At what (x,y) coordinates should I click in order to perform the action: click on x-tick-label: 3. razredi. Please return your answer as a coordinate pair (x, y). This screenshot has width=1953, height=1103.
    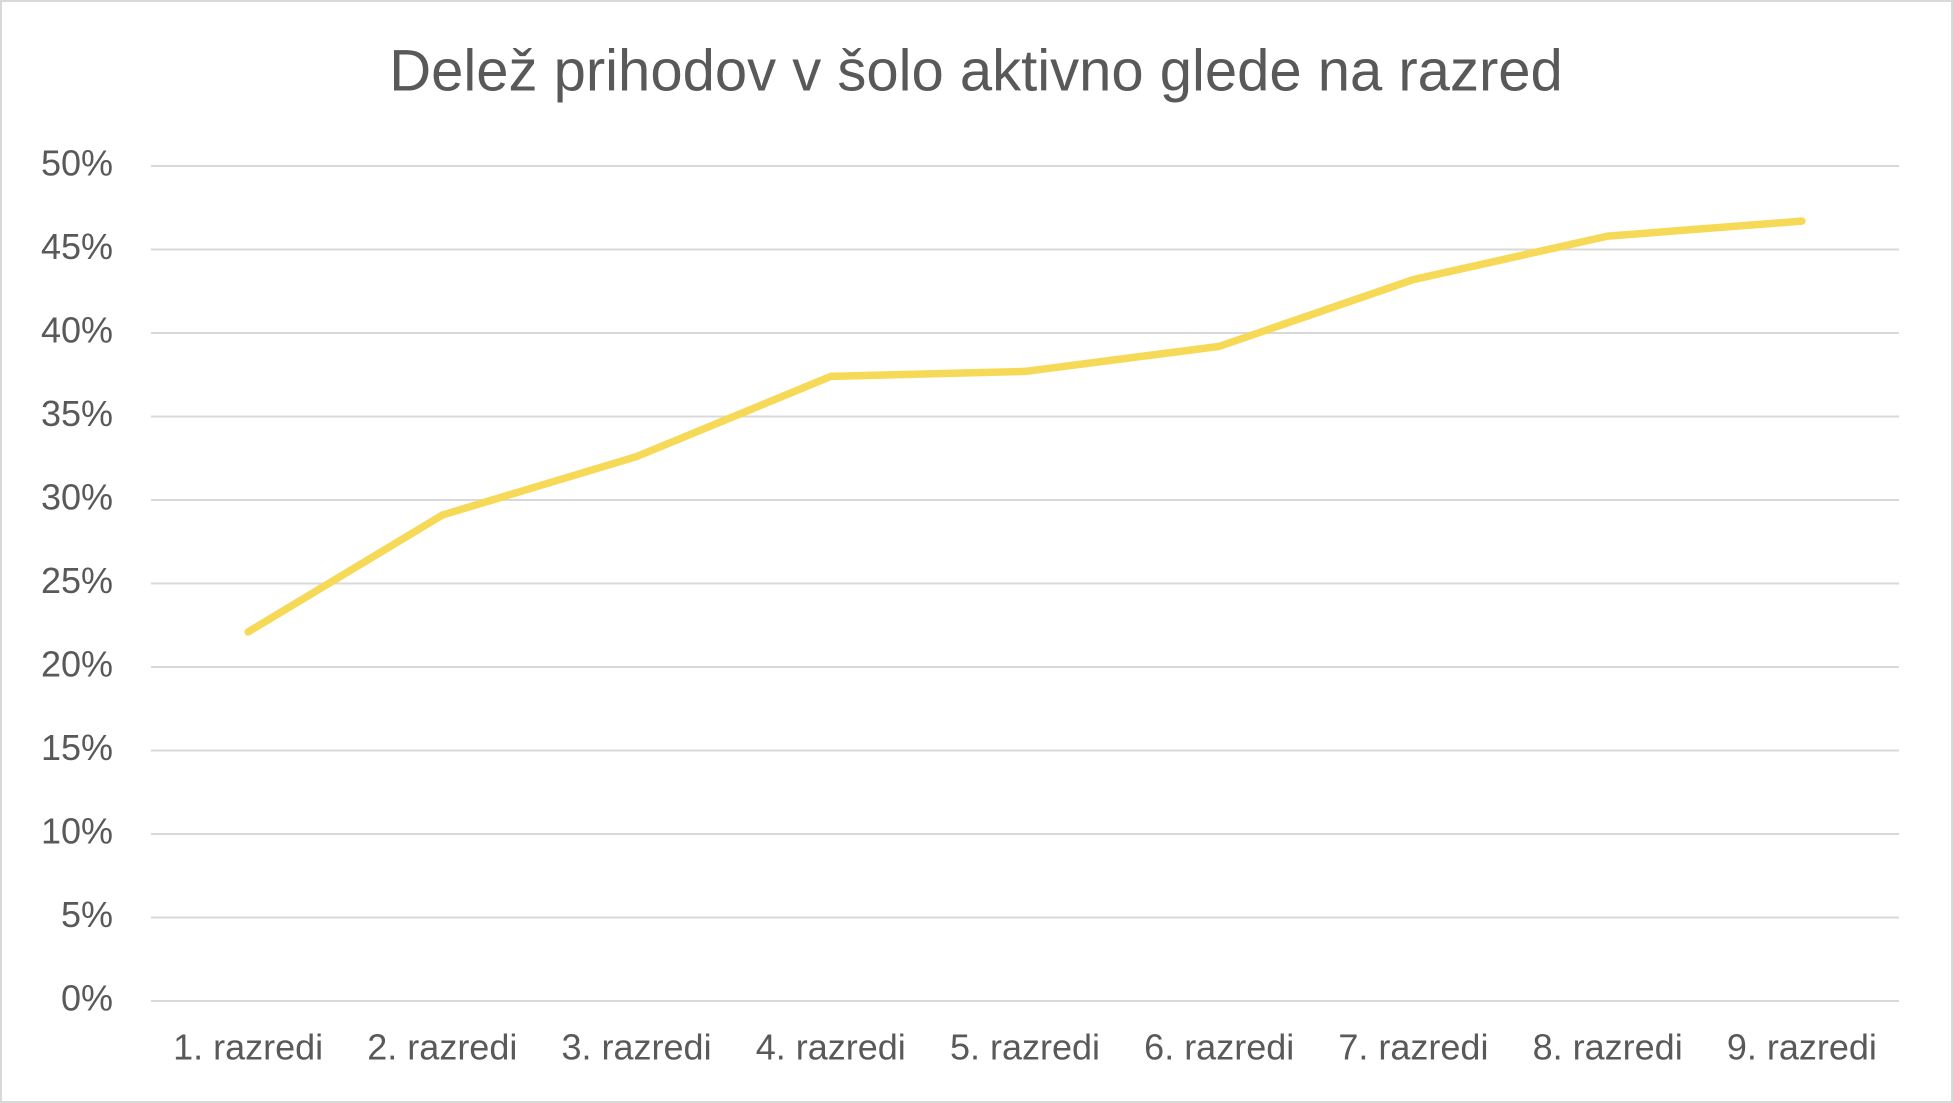
    Looking at the image, I should click on (637, 1047).